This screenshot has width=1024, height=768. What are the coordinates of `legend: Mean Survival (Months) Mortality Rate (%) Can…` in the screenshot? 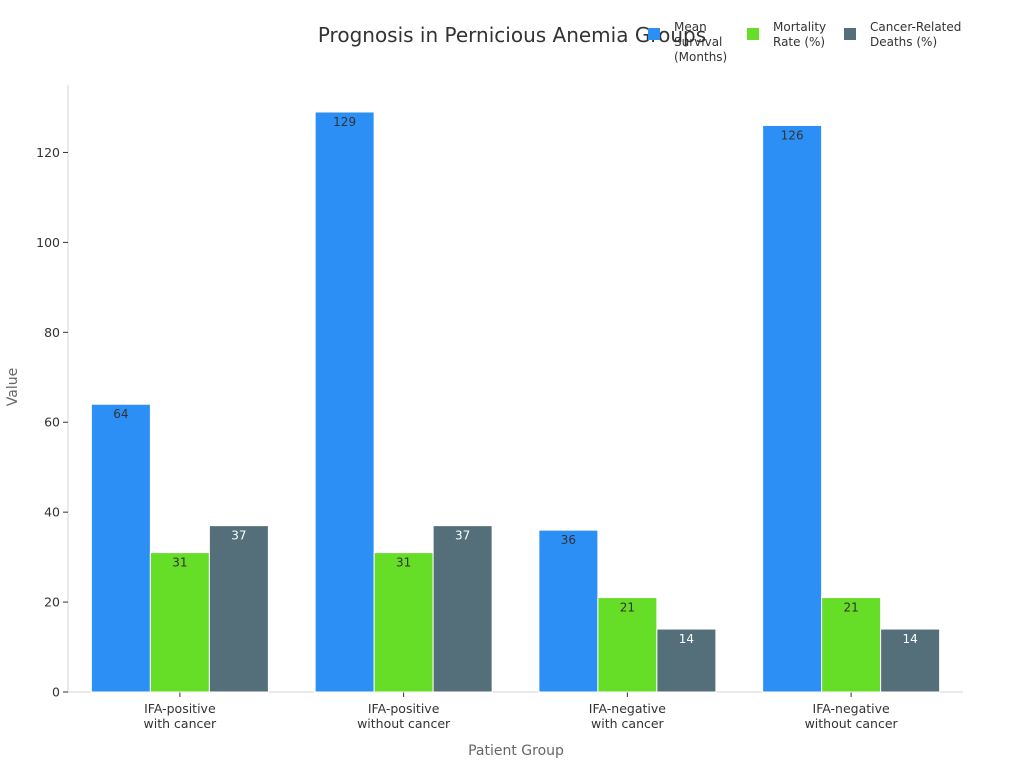 It's located at (804, 42).